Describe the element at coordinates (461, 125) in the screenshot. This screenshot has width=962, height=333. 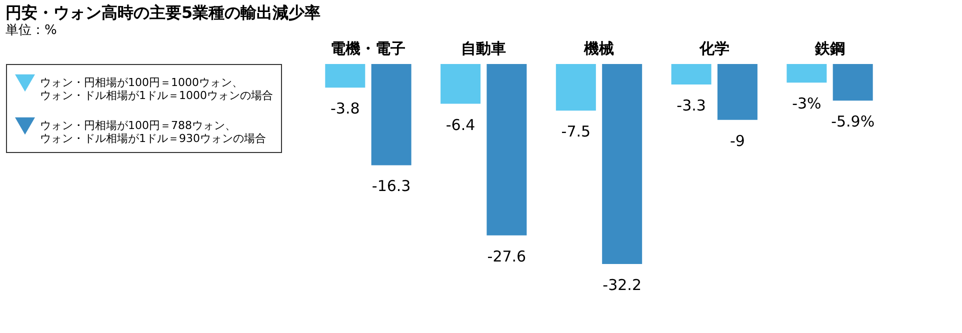
I see `data-label: -6.4` at that location.